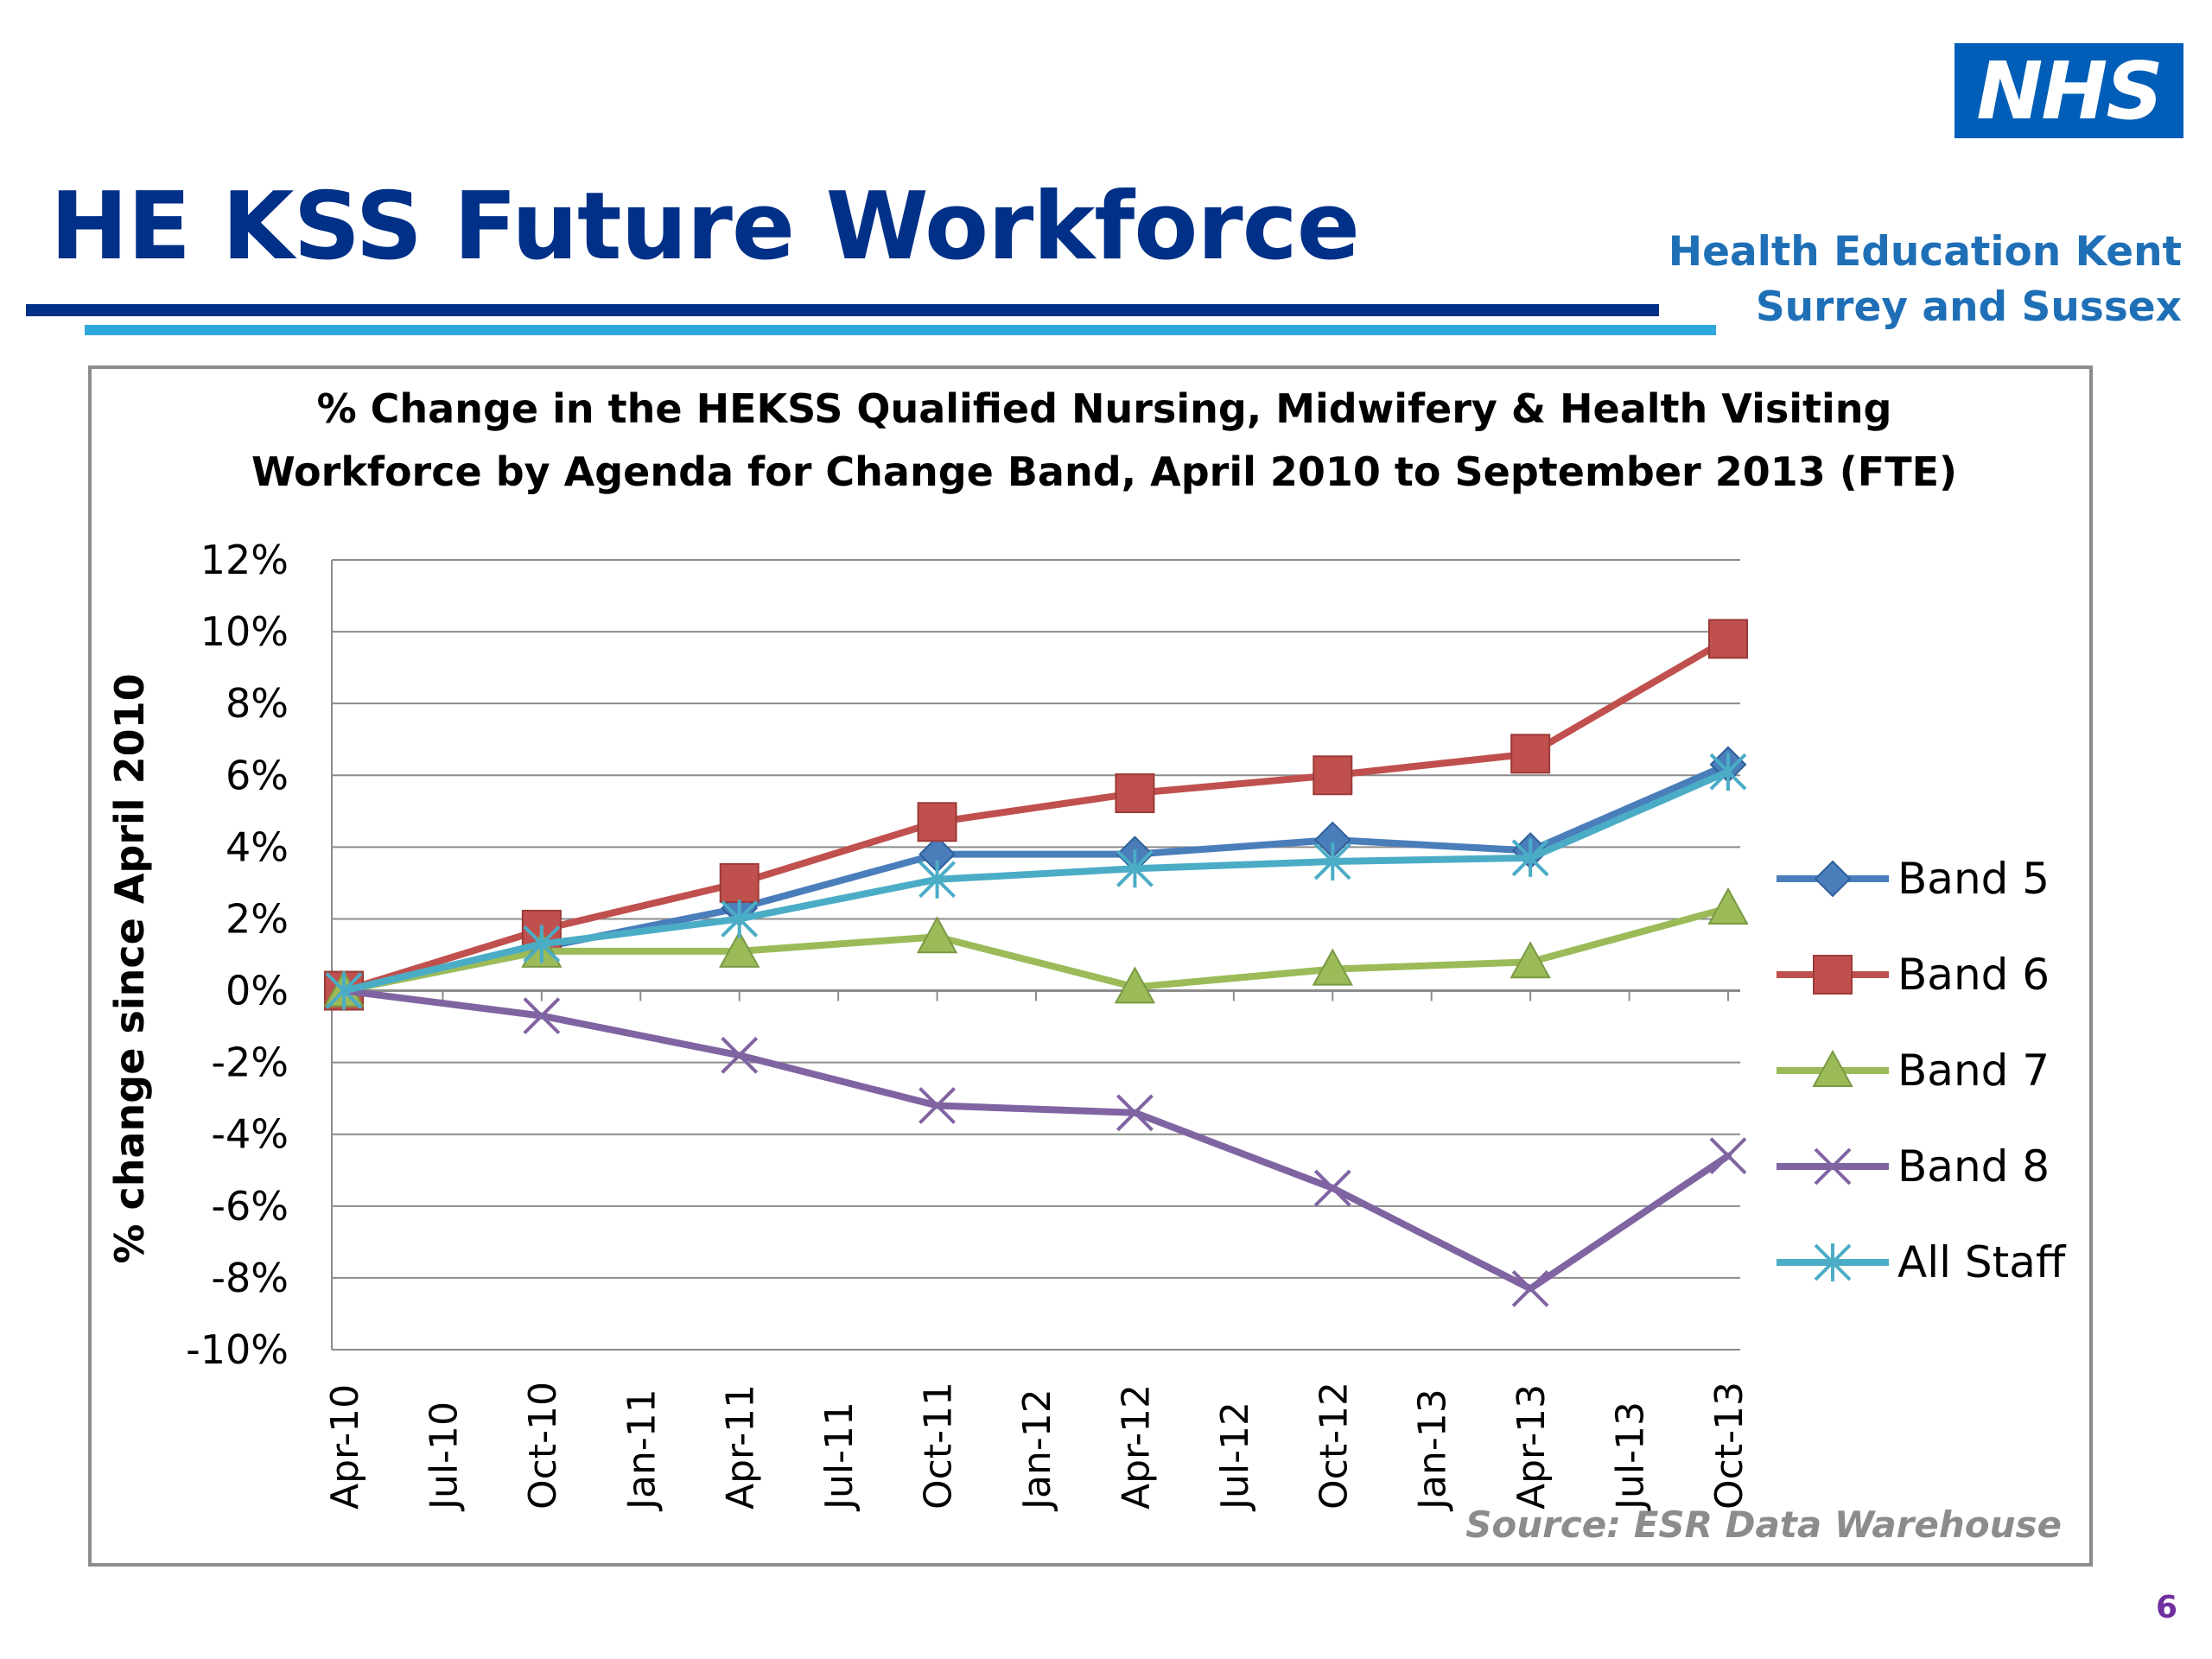 This screenshot has width=2212, height=1659. I want to click on y-tick-label: 10%, so click(244, 631).